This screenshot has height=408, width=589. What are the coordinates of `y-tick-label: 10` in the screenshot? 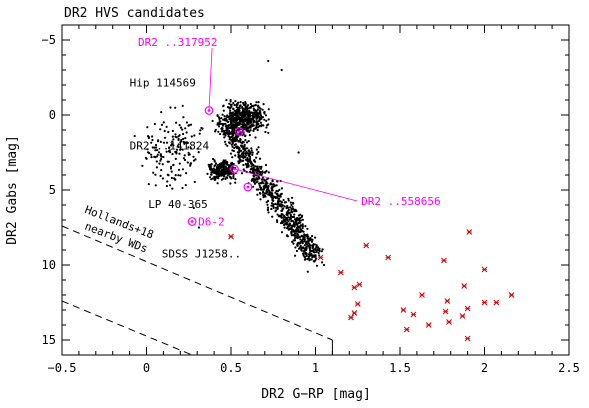 It's located at (49, 265).